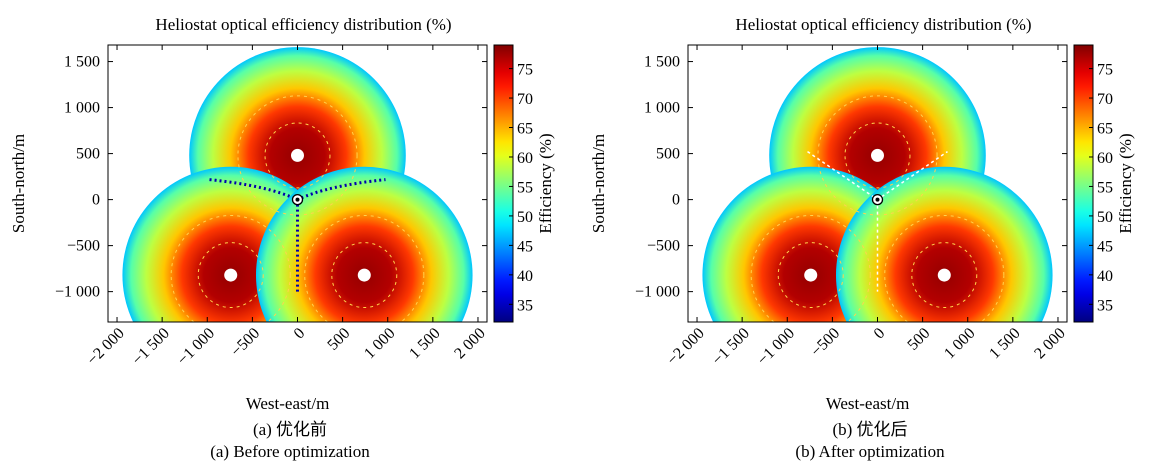 This screenshot has width=1159, height=465. Describe the element at coordinates (870, 429) in the screenshot. I see `caption-cn: (b) 优化后` at that location.